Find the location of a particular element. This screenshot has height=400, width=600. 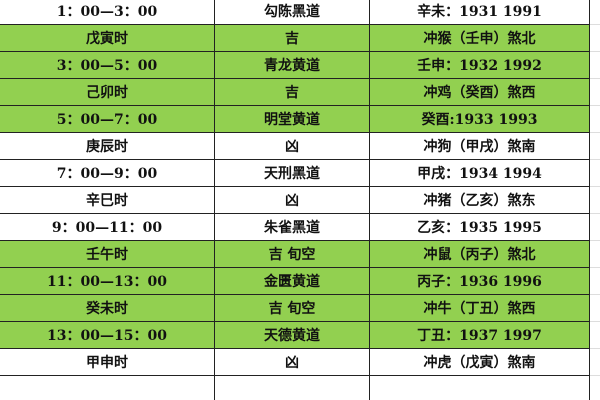

table-cell: 冲猴（壬申）煞北 is located at coordinates (480, 38).